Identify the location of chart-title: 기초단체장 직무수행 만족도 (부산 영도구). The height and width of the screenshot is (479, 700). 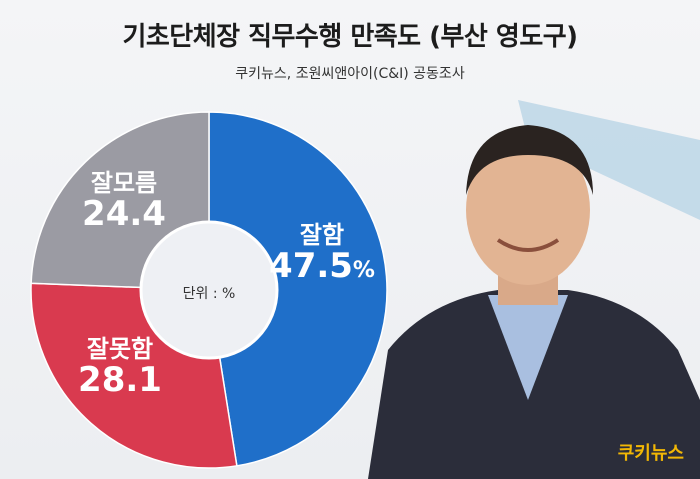
(350, 37).